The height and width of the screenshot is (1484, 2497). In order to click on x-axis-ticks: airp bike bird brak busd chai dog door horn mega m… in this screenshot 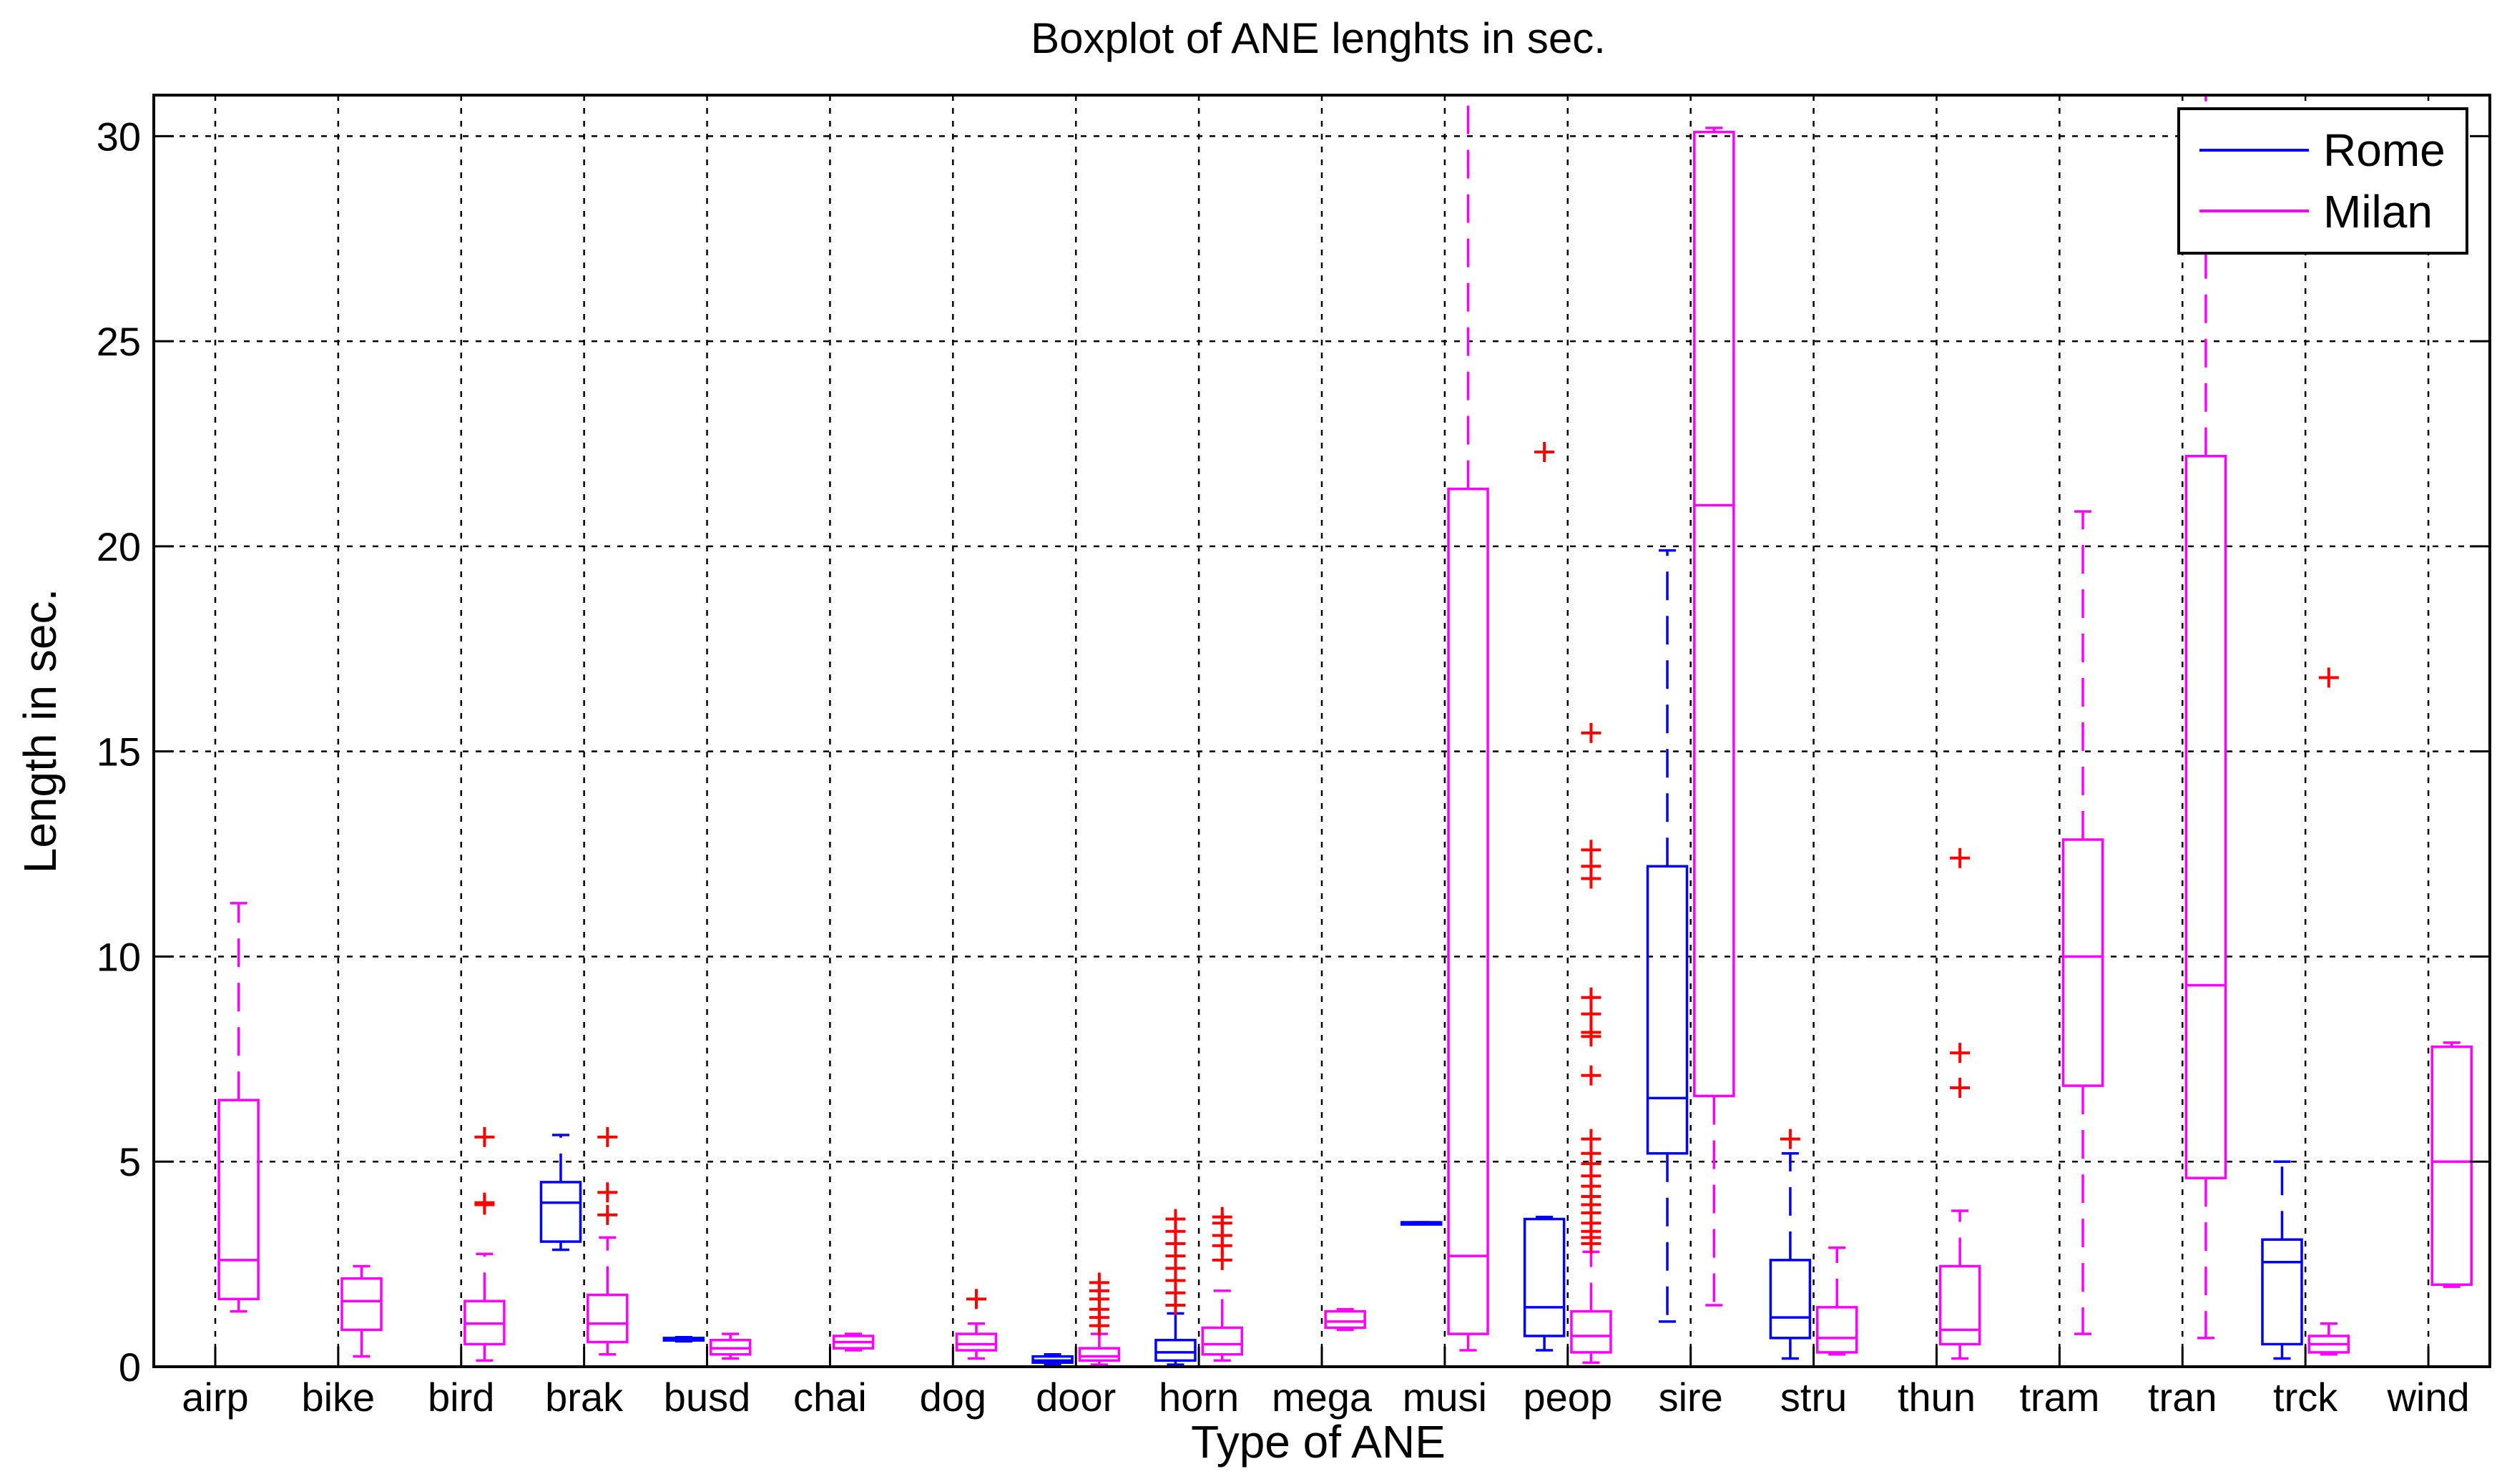, I will do `click(1326, 1383)`.